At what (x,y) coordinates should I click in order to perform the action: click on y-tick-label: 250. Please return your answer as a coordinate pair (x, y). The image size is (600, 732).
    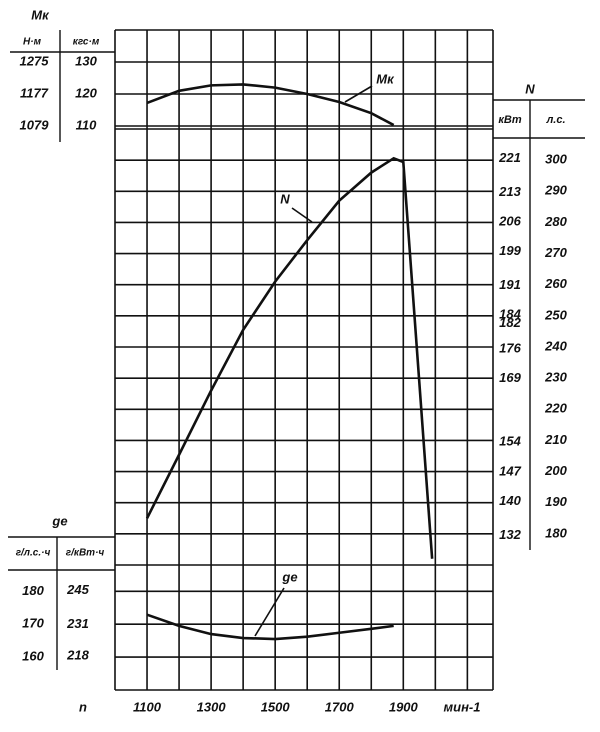
    Looking at the image, I should click on (555, 314).